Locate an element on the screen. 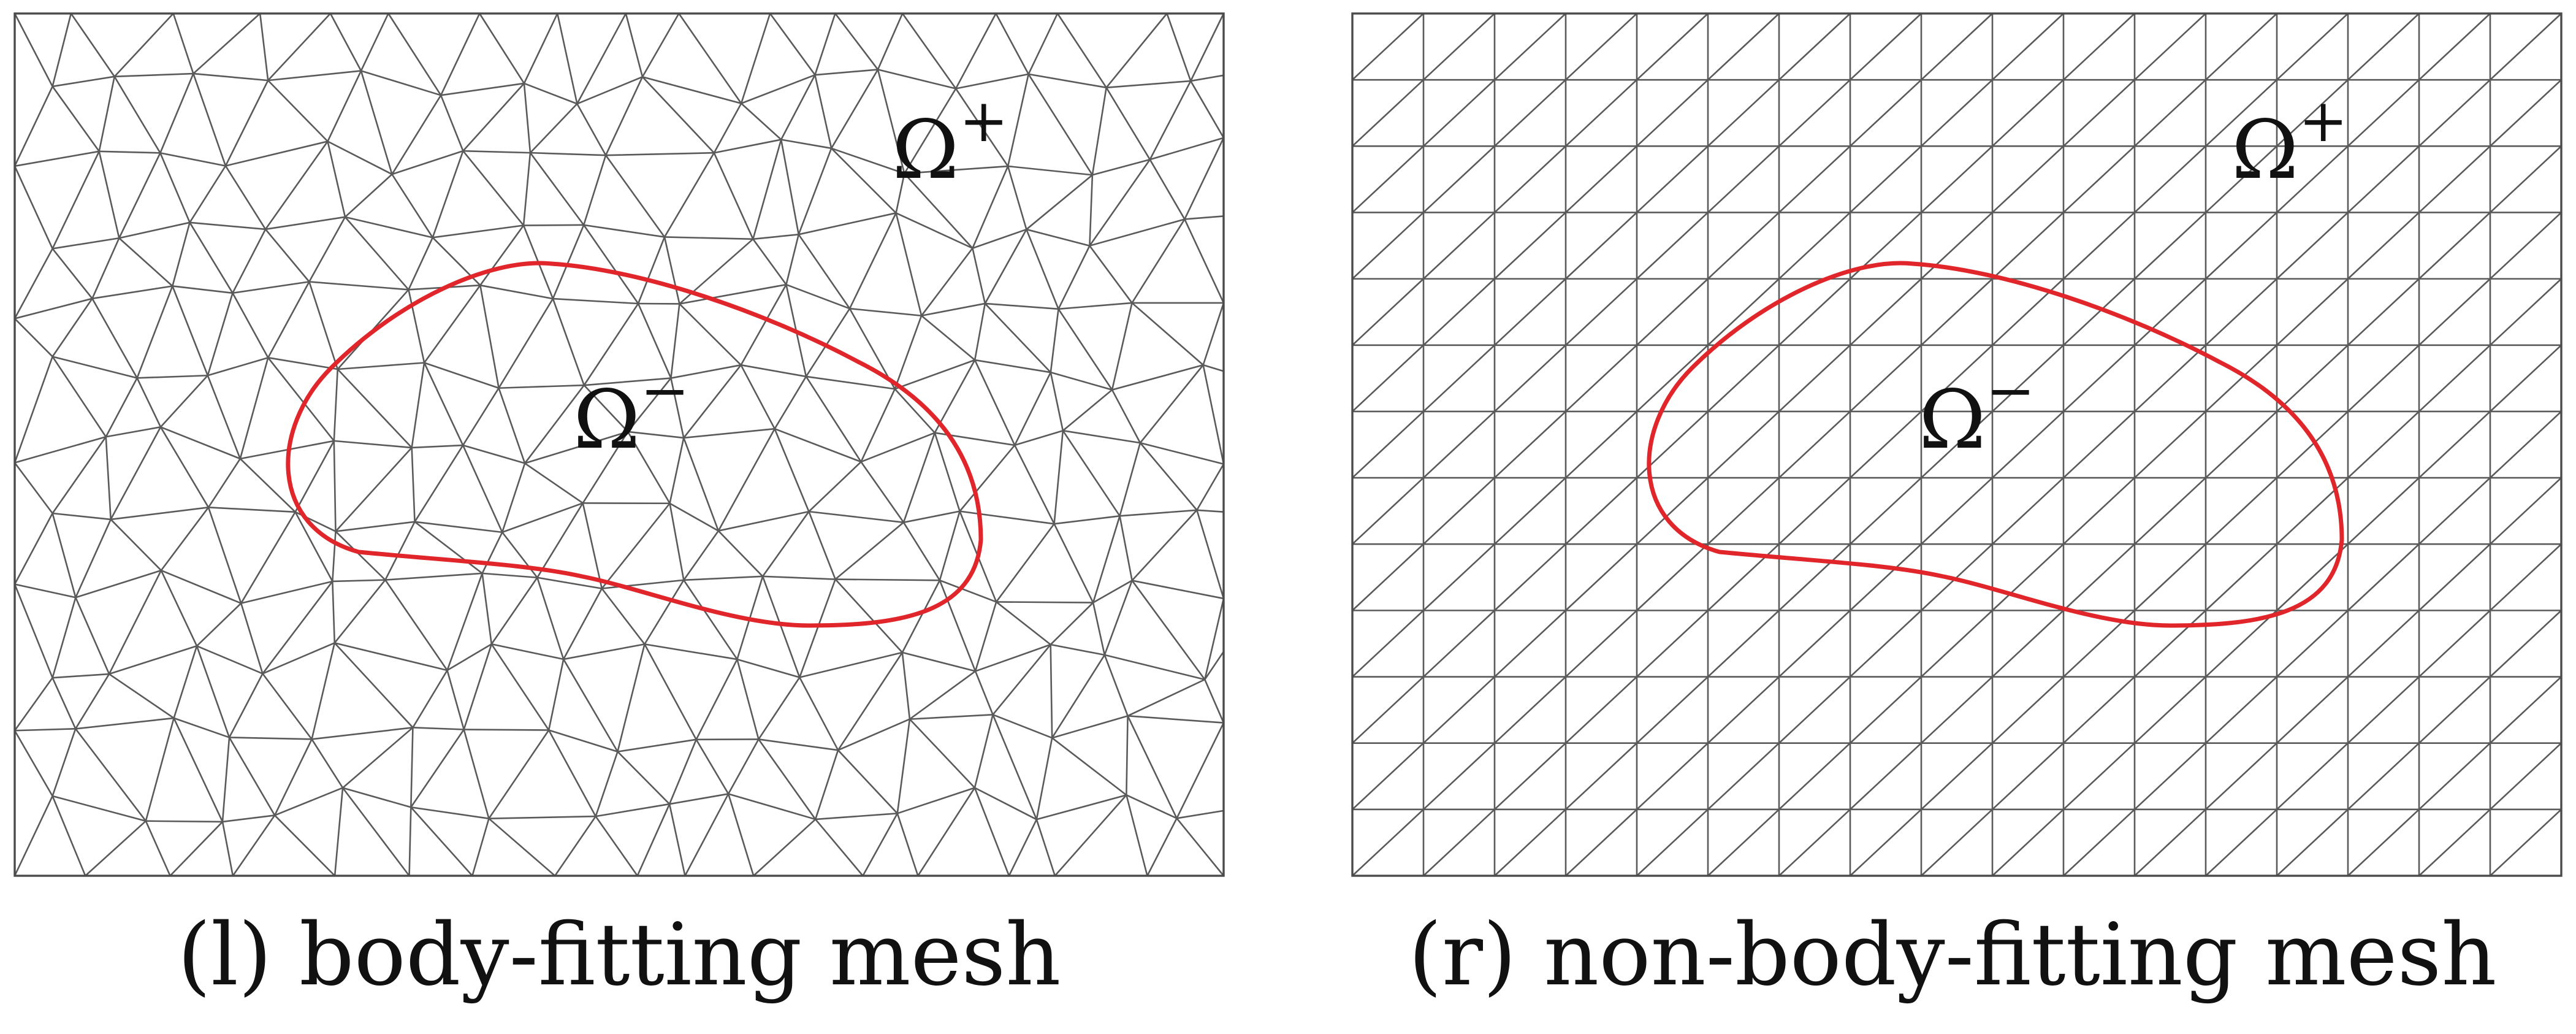 The image size is (2576, 1034). right-inner-sup: − is located at coordinates (2010, 391).